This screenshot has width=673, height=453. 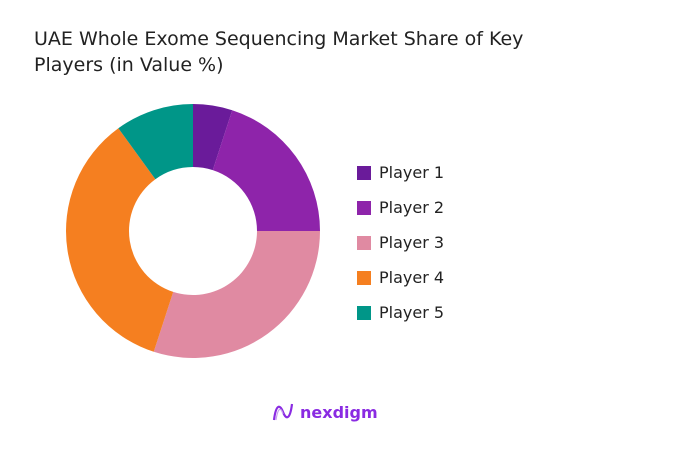 I want to click on legend-label: Player 5, so click(x=412, y=312).